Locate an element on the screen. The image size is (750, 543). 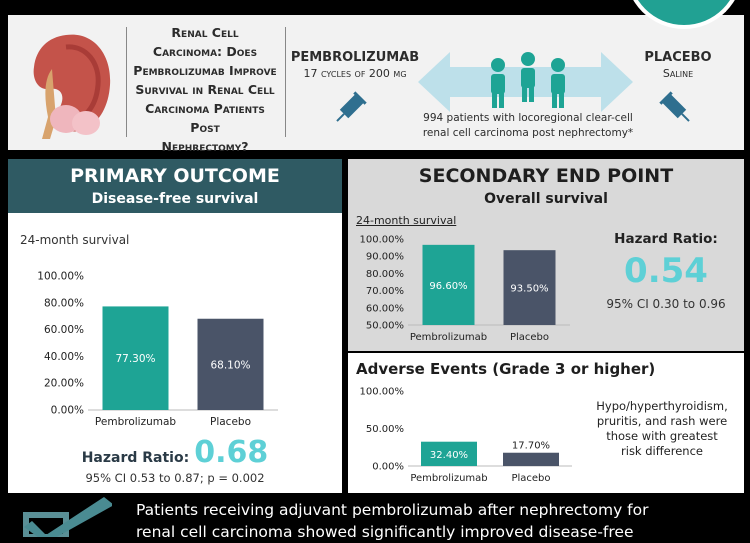
y-tick-label: 70.00% is located at coordinates (385, 291).